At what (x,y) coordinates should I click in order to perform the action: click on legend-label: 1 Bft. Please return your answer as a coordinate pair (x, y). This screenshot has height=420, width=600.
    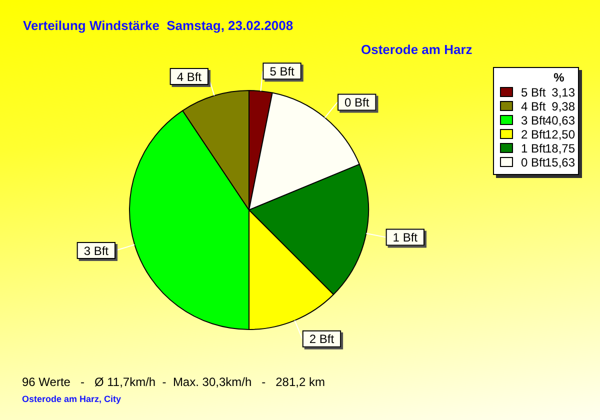
    Looking at the image, I should click on (533, 148).